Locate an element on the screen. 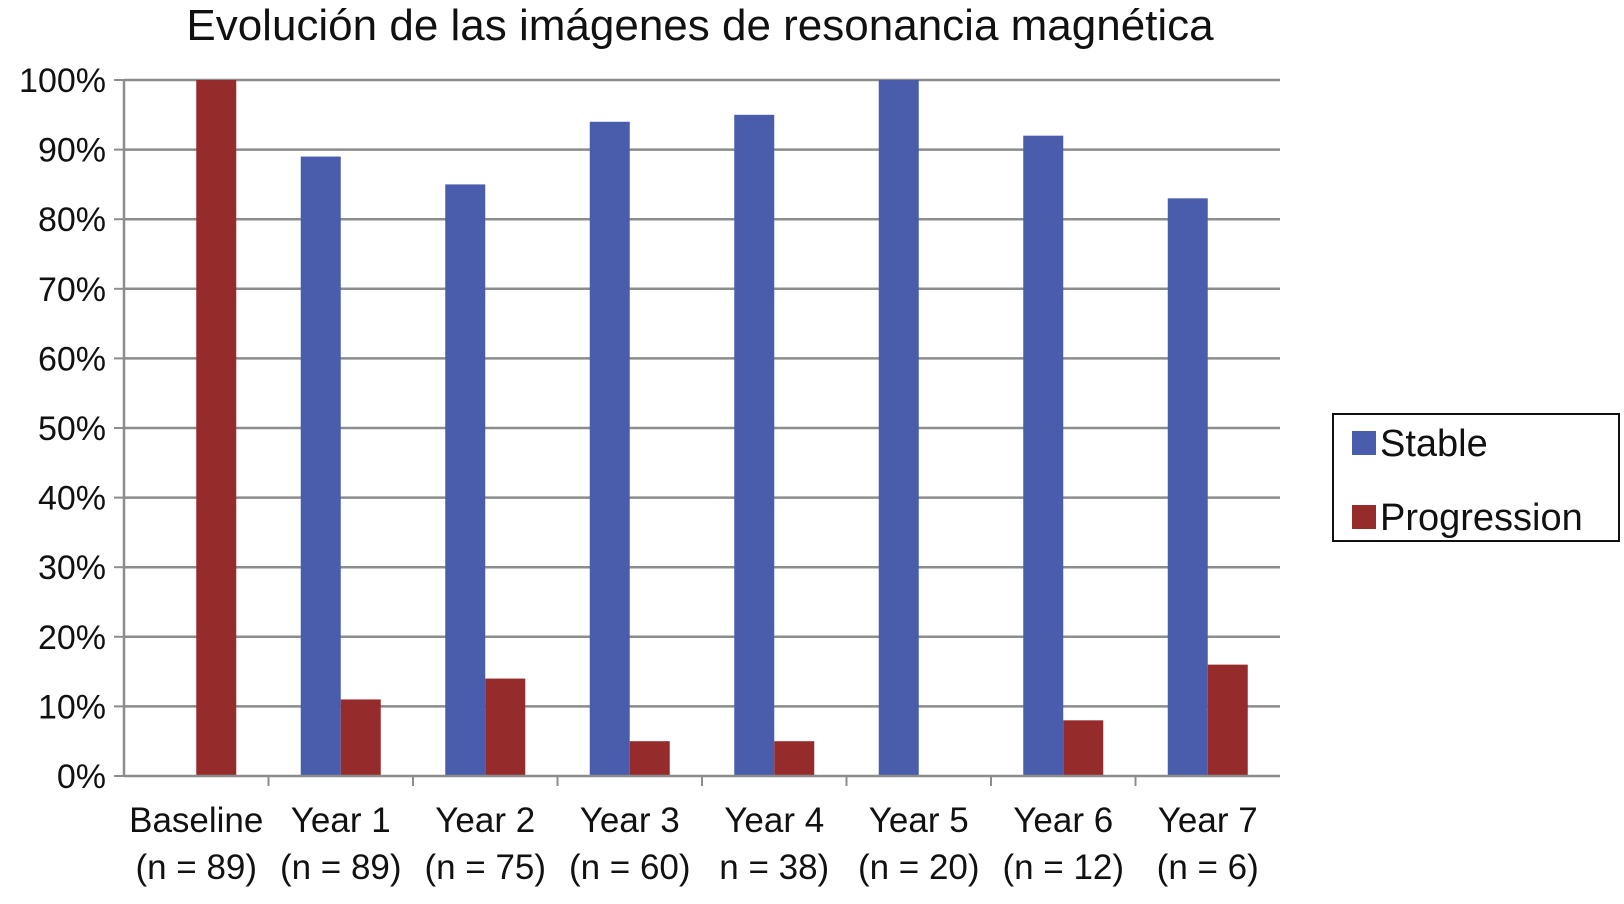 The width and height of the screenshot is (1624, 904). legend: Stable Progression is located at coordinates (1476, 477).